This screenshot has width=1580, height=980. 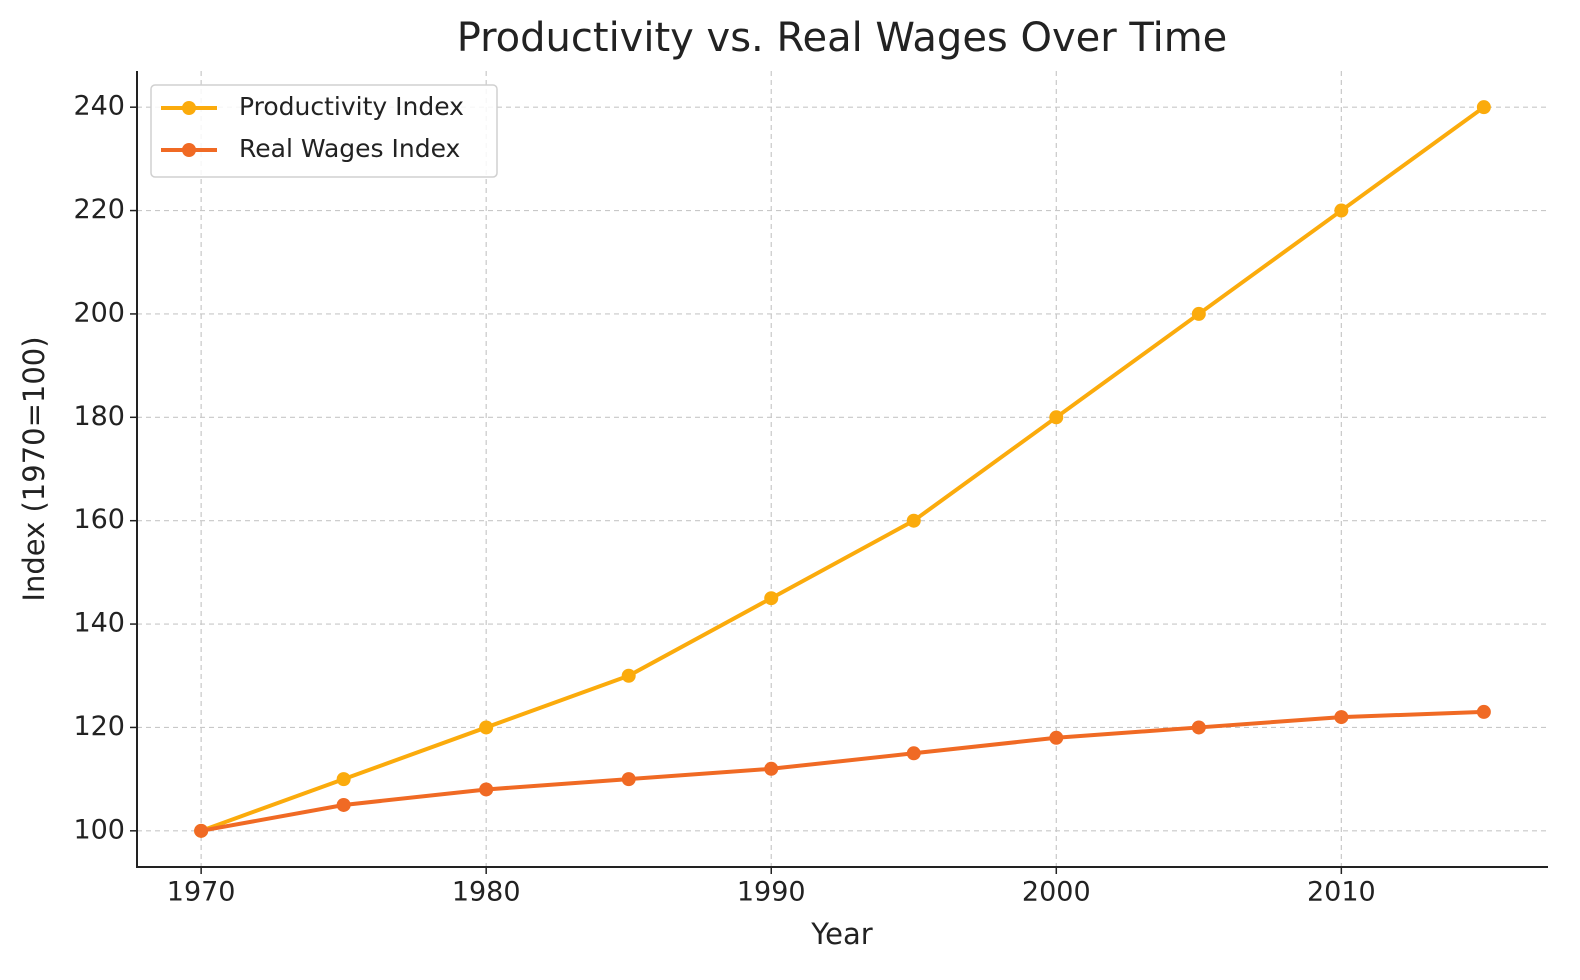 I want to click on x-tick-label: 2010, so click(x=1341, y=892).